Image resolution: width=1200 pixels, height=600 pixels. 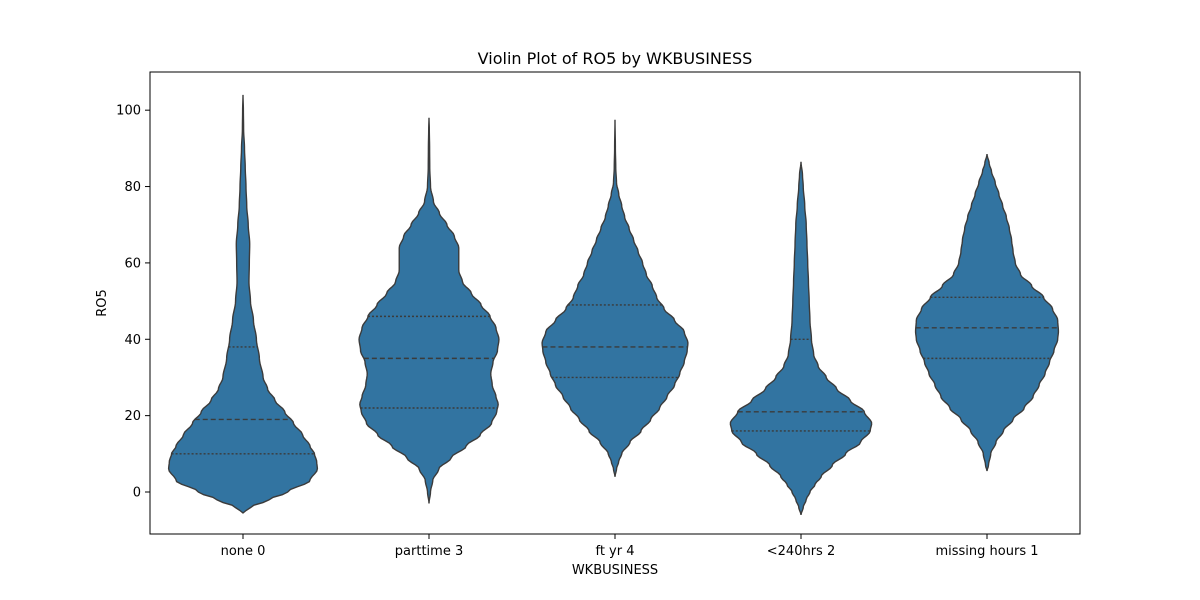 What do you see at coordinates (132, 340) in the screenshot?
I see `y-tick-label: 40` at bounding box center [132, 340].